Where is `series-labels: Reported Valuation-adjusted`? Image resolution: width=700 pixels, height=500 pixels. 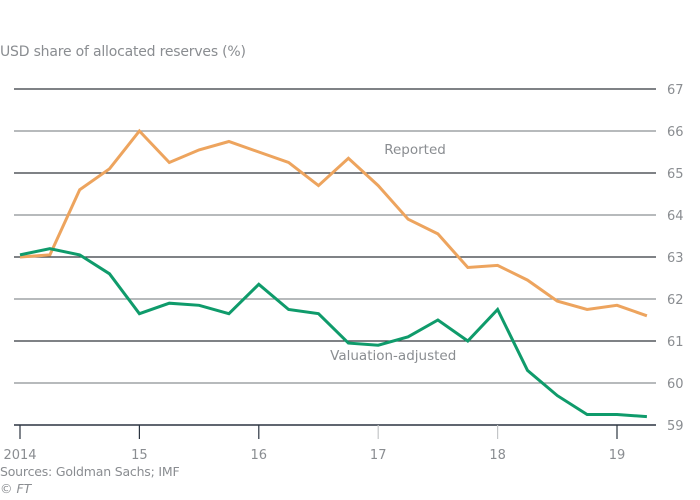
series-labels: Reported Valuation-adjusted is located at coordinates (393, 253).